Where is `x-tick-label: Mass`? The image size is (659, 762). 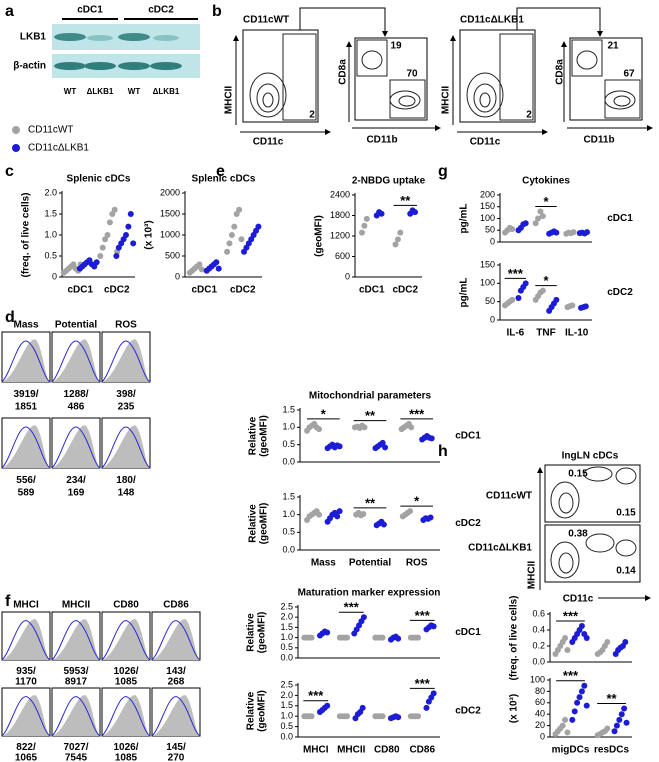
x-tick-label: Mass is located at coordinates (323, 563).